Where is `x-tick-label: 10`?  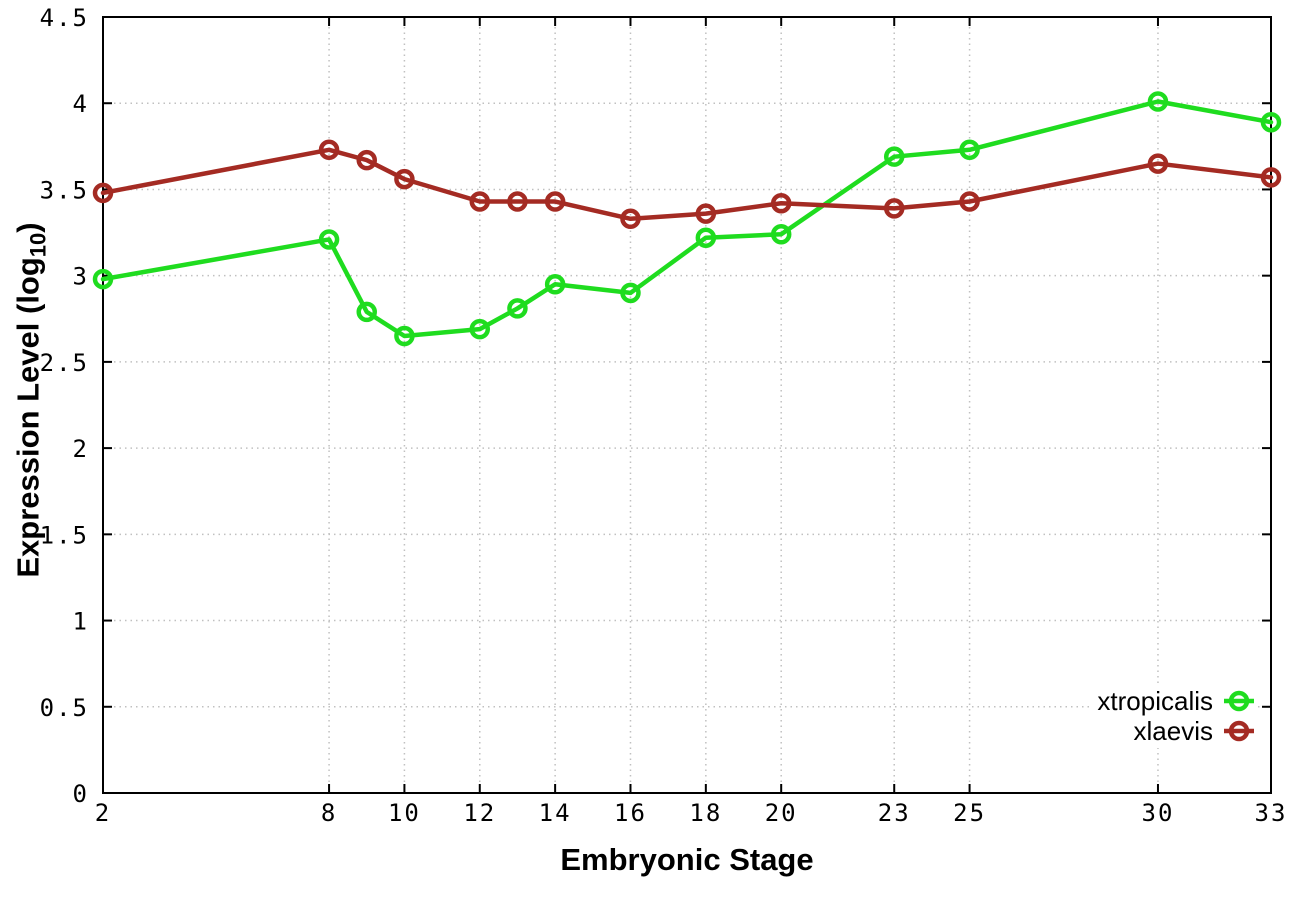
x-tick-label: 10 is located at coordinates (404, 813).